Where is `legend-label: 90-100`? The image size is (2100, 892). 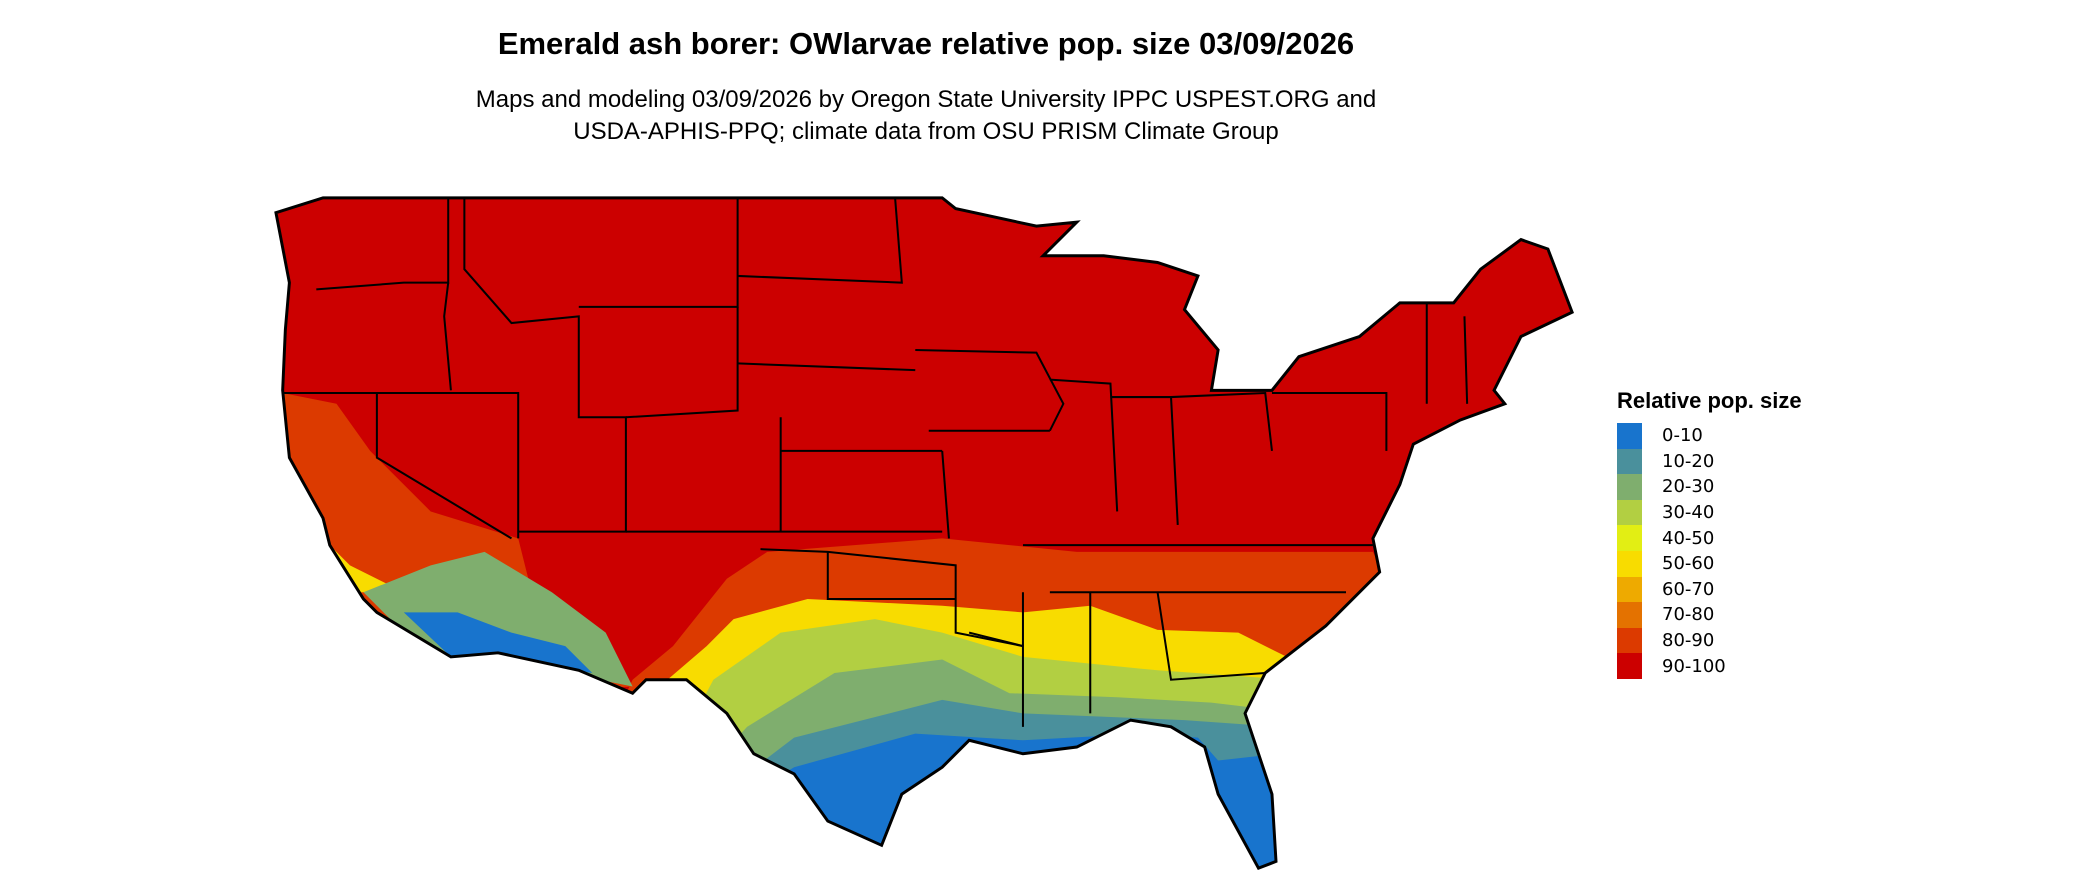 legend-label: 90-100 is located at coordinates (1694, 666).